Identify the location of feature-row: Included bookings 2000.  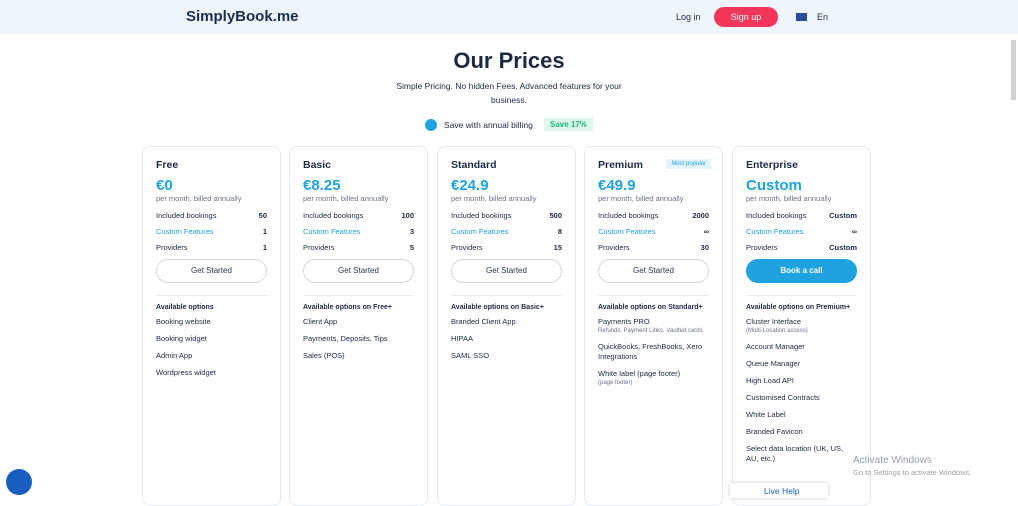
(653, 215).